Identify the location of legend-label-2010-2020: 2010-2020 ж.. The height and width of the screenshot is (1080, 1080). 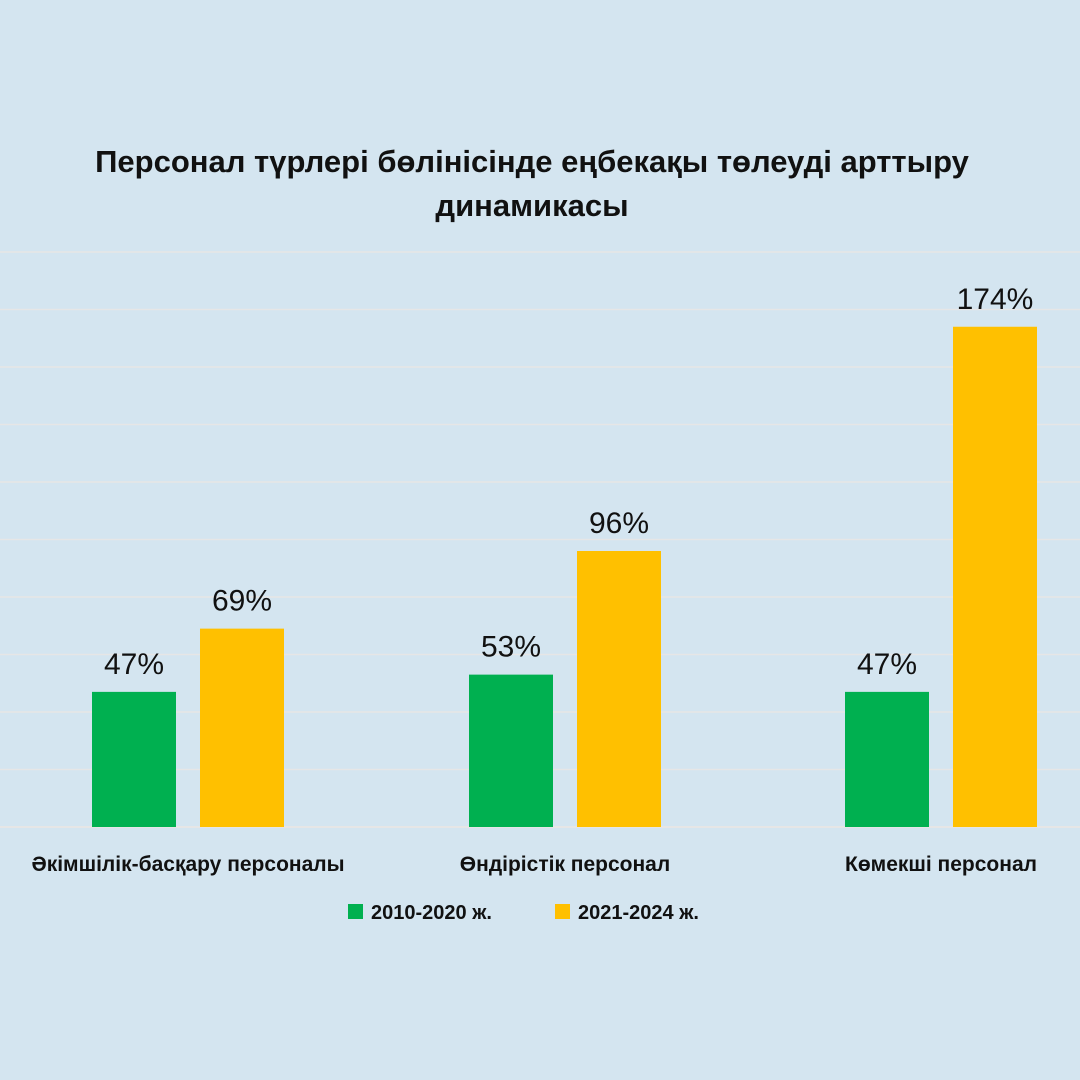
(431, 913).